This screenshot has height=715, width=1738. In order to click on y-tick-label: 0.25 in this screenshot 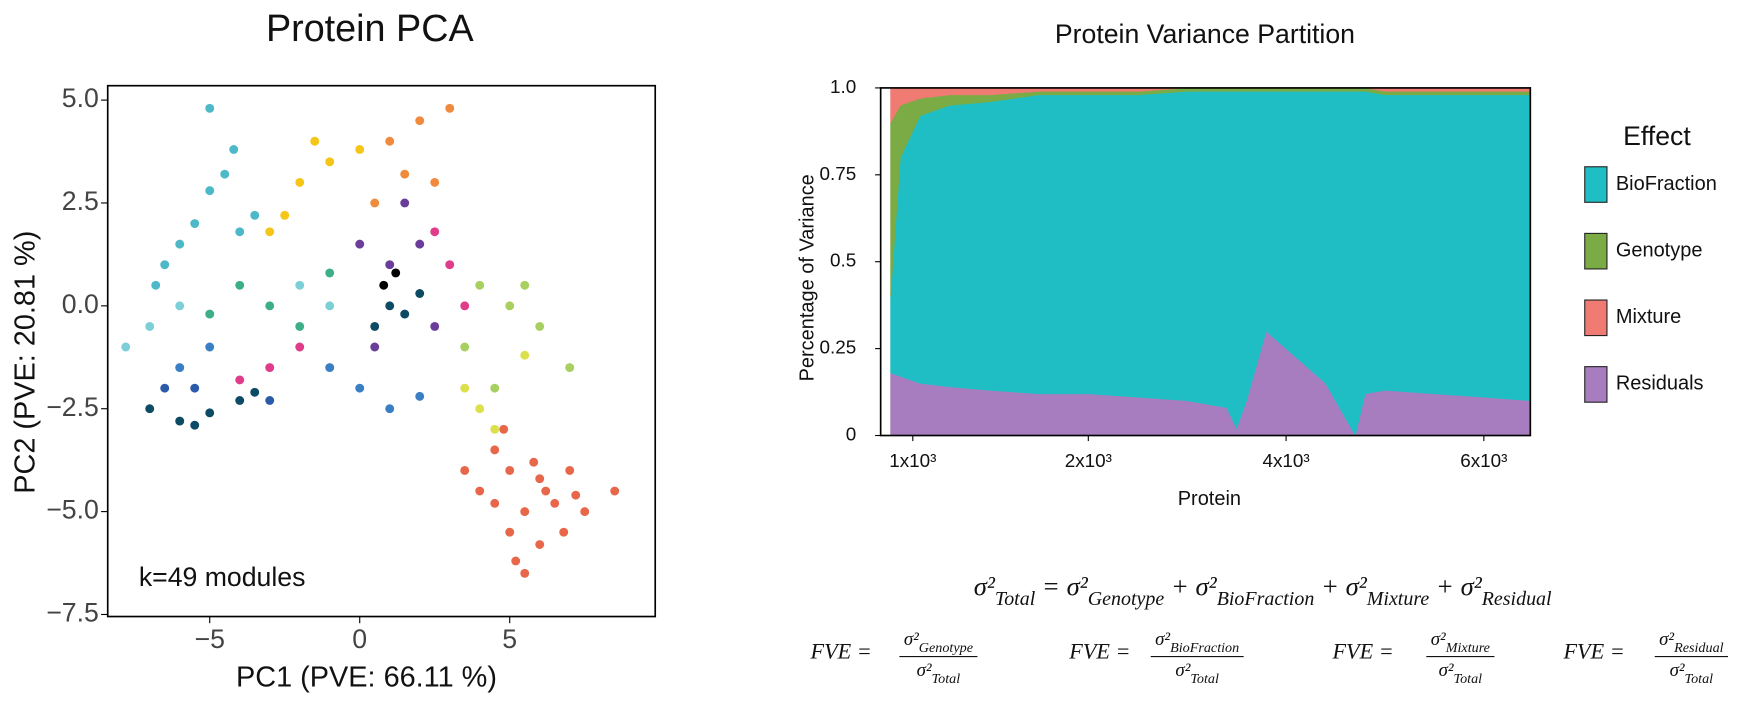, I will do `click(838, 347)`.